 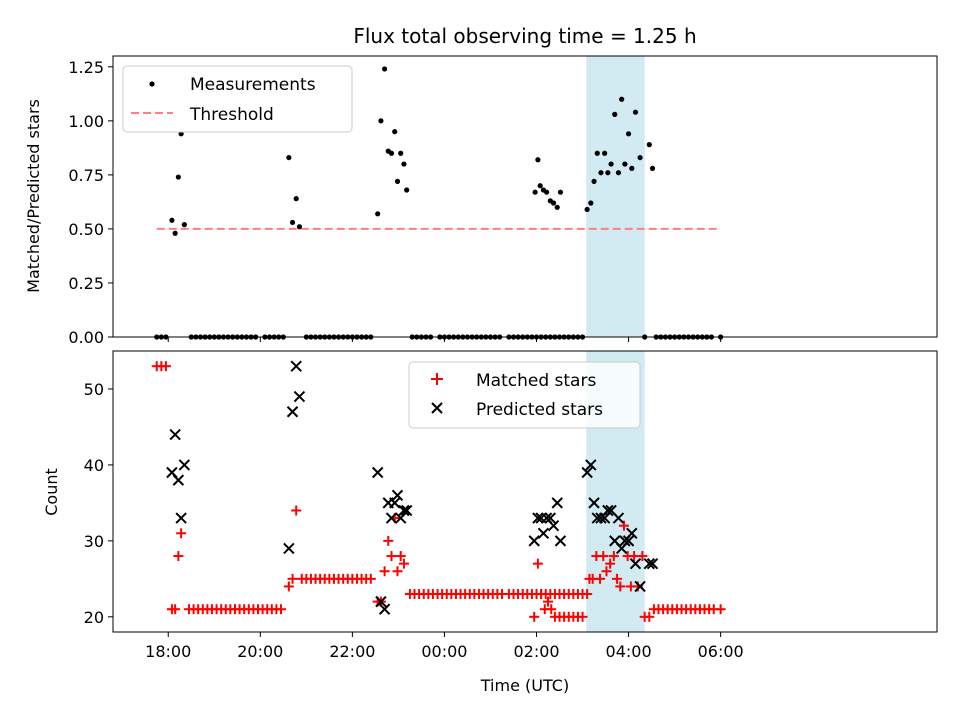 What do you see at coordinates (352, 651) in the screenshot?
I see `bot-x-tick-label: 22:00` at bounding box center [352, 651].